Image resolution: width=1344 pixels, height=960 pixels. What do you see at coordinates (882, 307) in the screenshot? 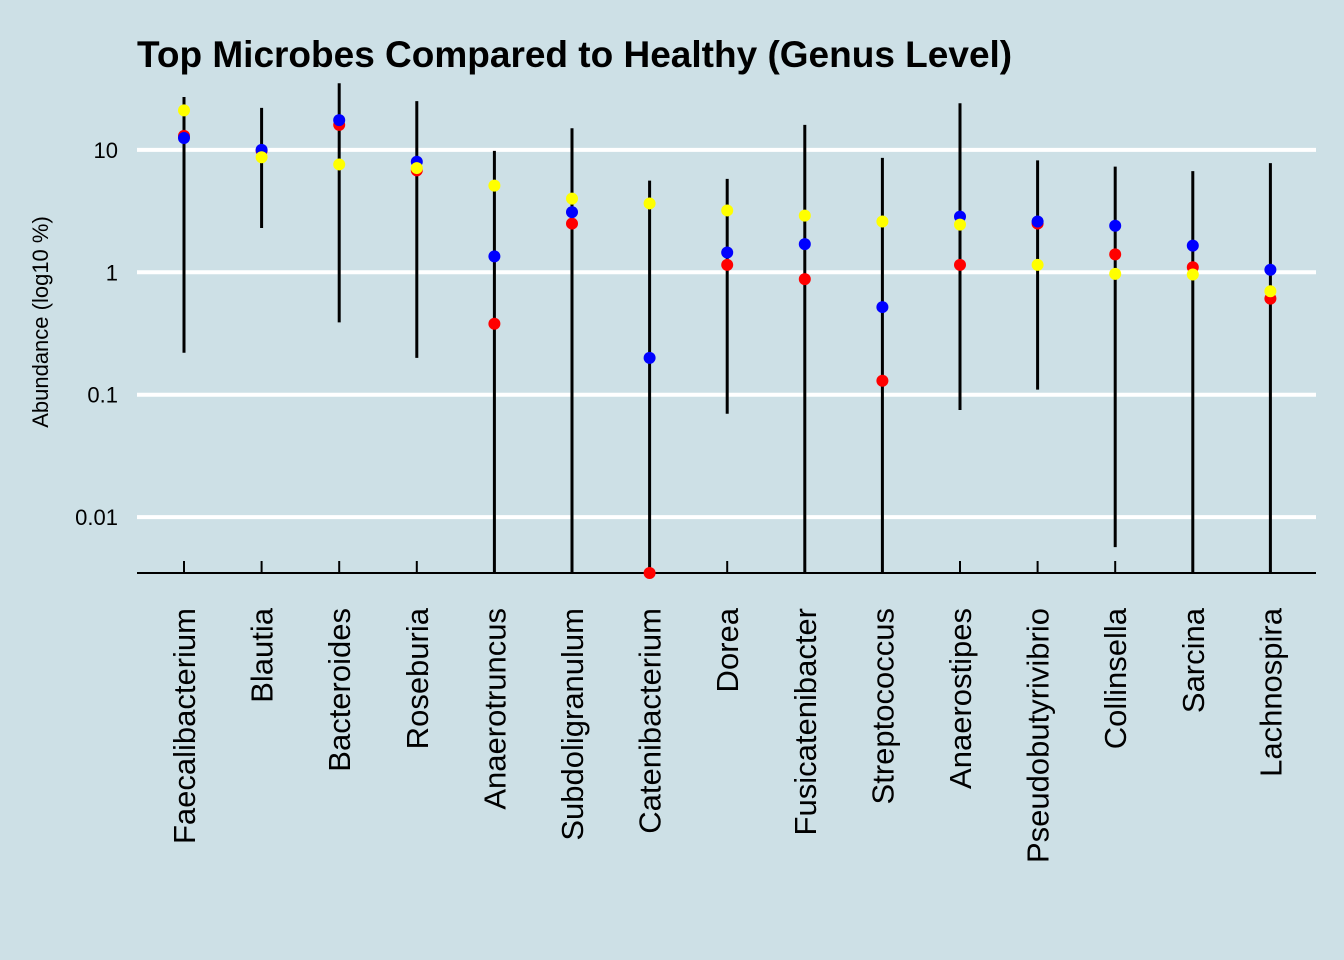
I see `point-series-2-streptococcus` at bounding box center [882, 307].